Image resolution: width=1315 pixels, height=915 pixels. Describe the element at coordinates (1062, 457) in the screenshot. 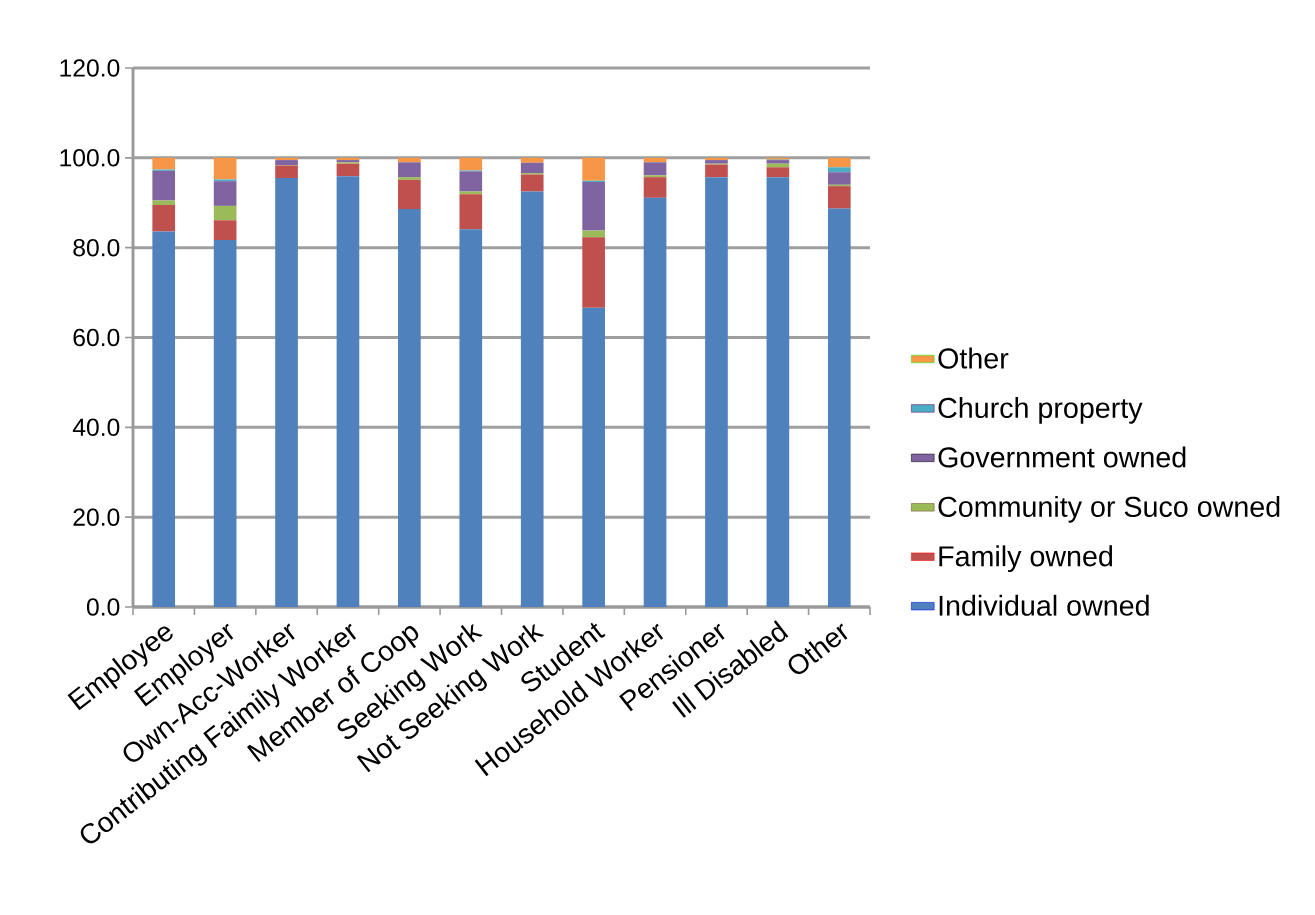

I see `legend-label: Government owned` at that location.